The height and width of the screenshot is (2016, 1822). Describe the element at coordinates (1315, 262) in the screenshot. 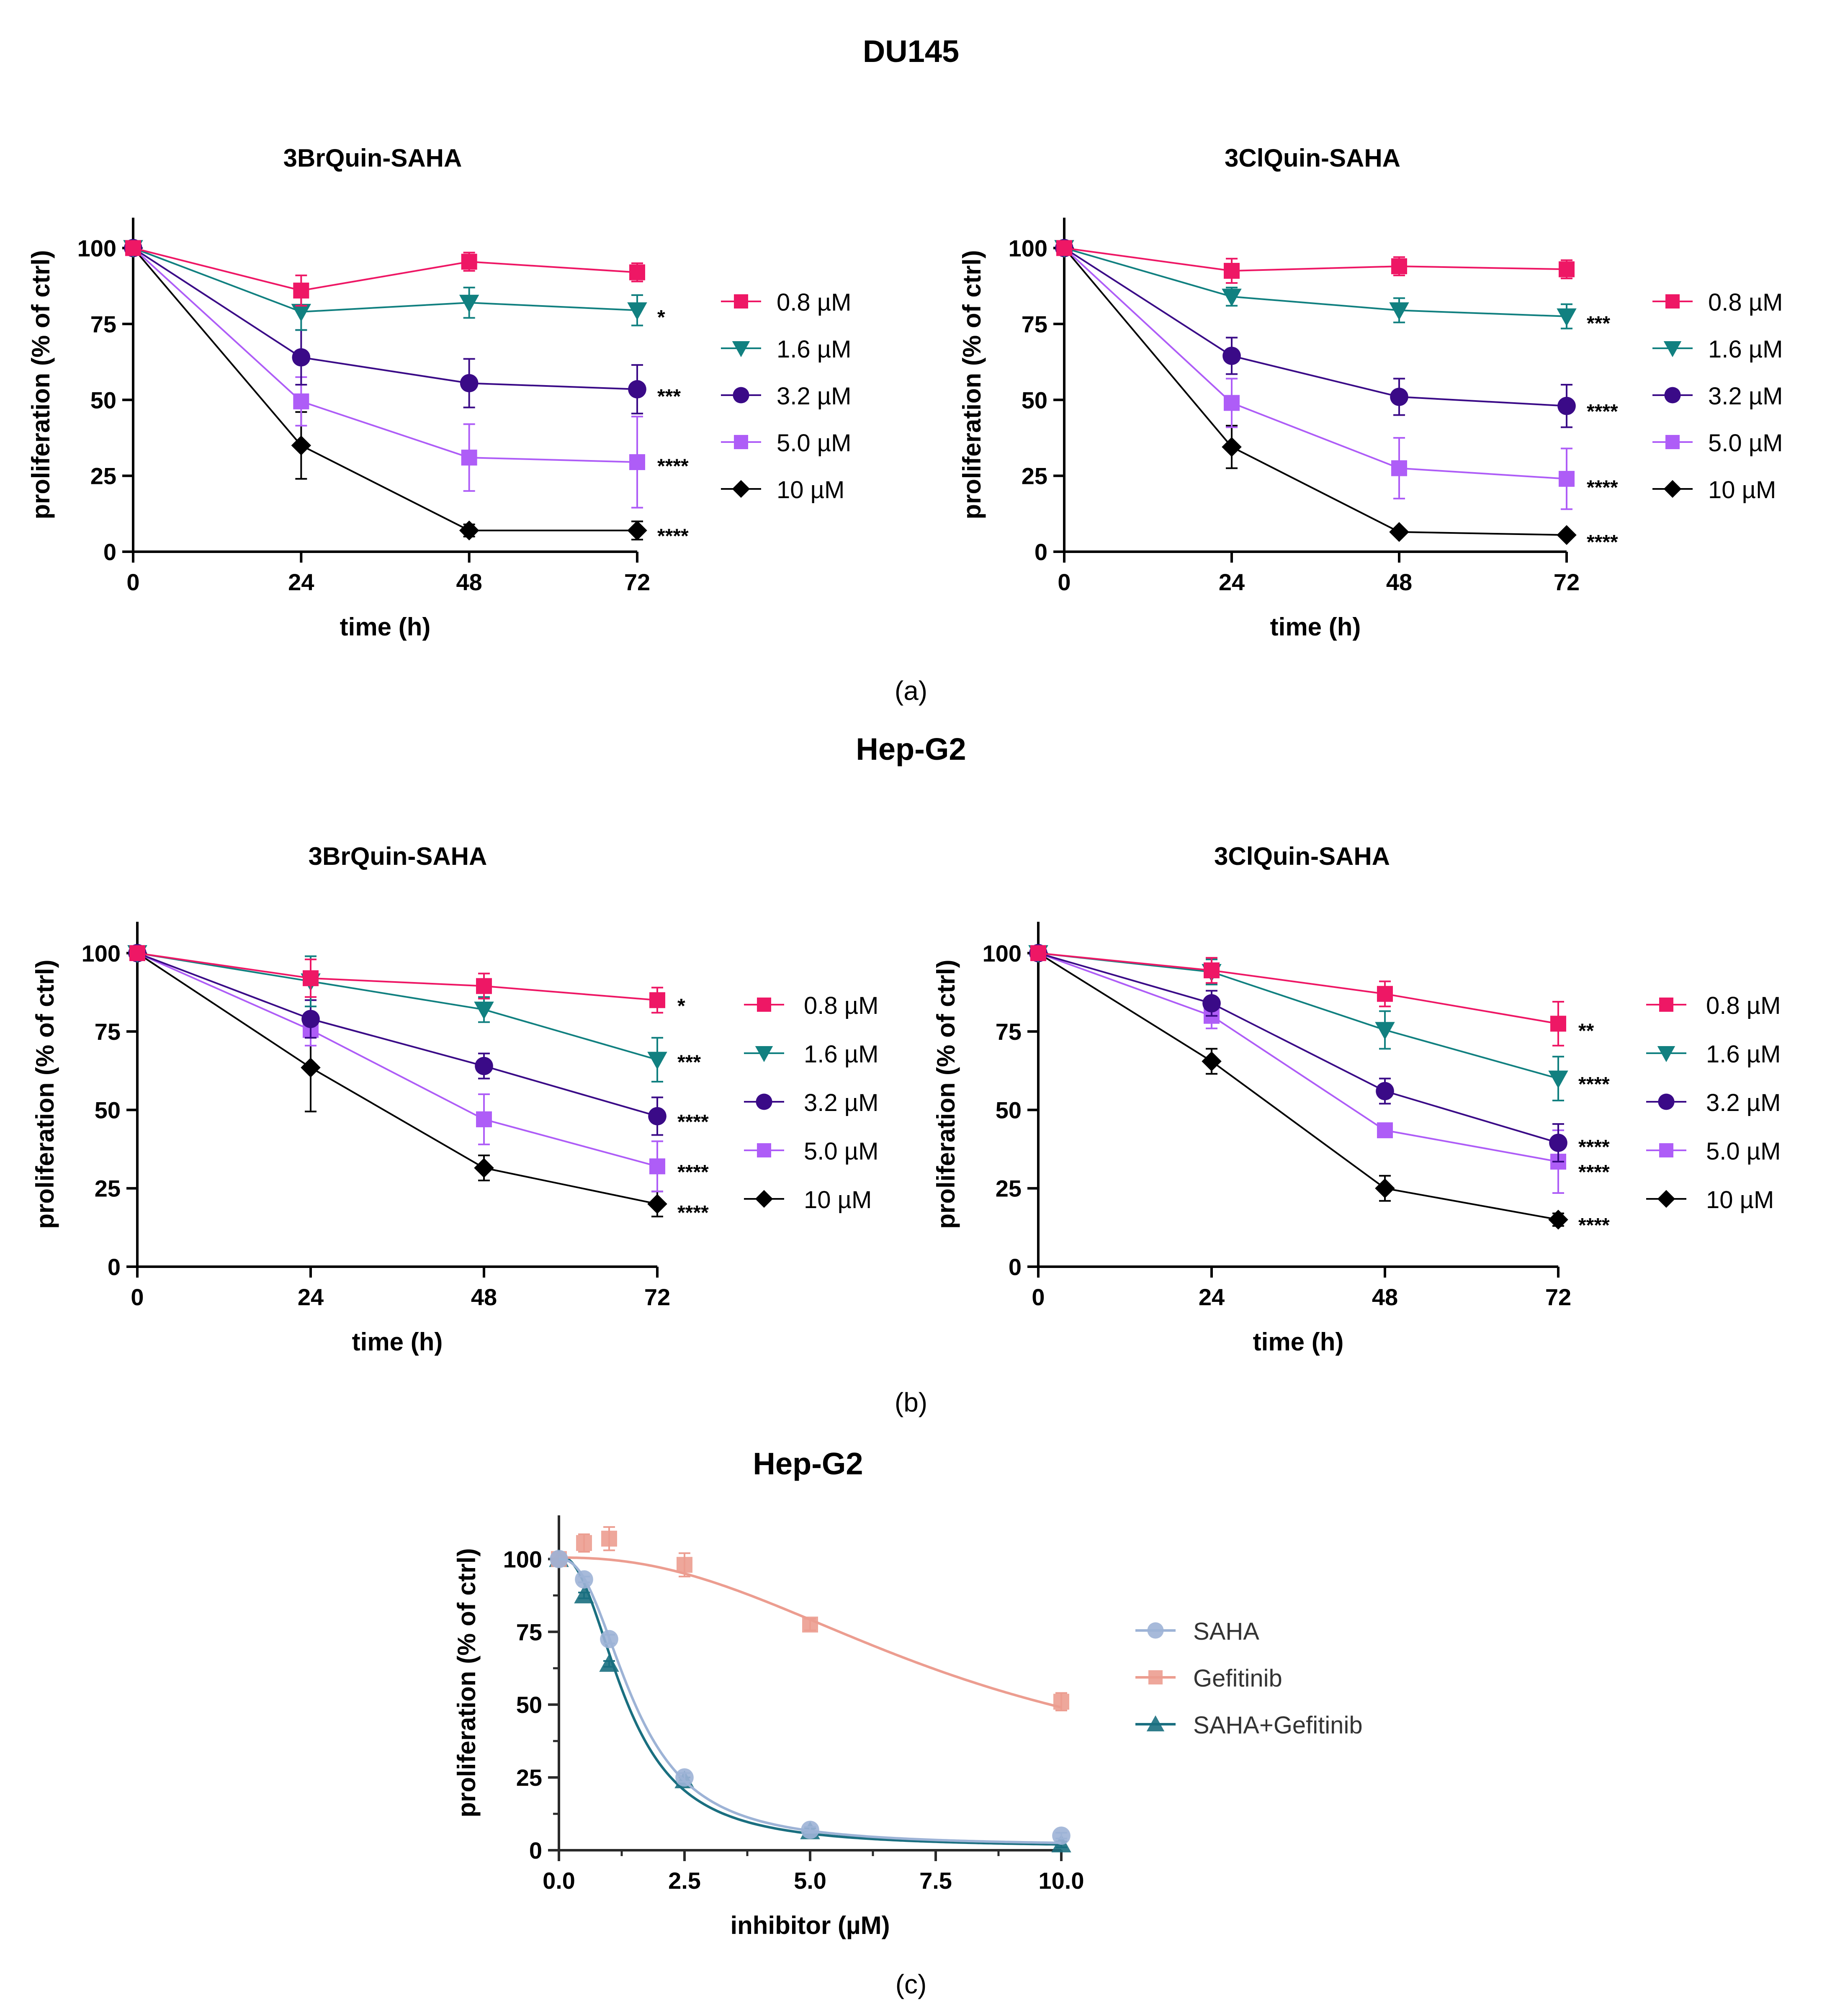

I see `series-0-8-m` at that location.